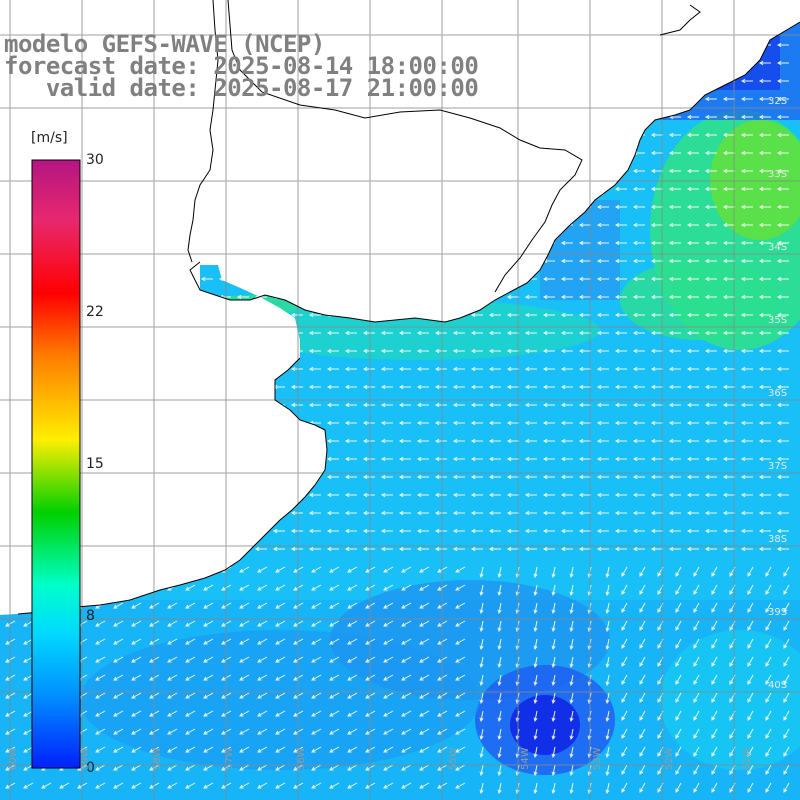 The image size is (800, 800). I want to click on lat-label: 33S, so click(778, 174).